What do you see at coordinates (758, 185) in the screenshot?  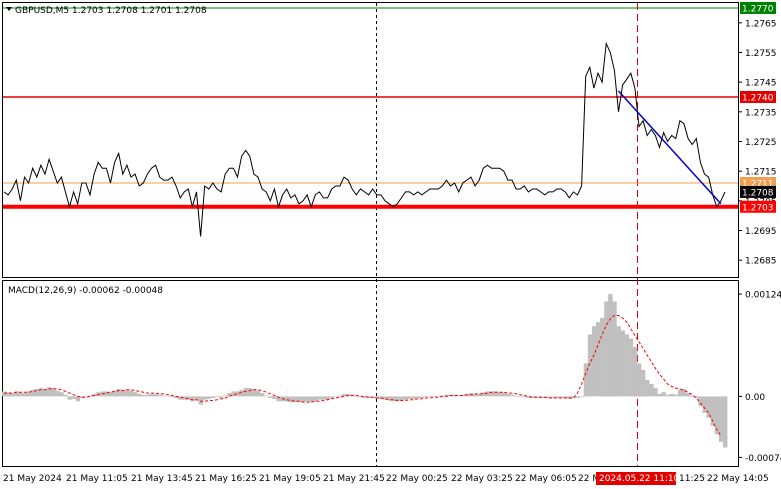 I see `level-label-orange: 1.2711` at bounding box center [758, 185].